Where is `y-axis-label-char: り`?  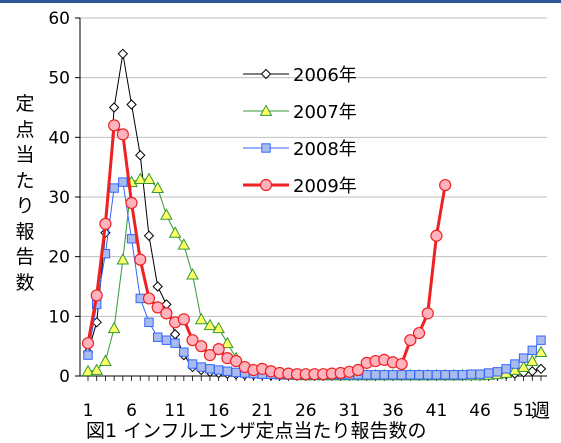
y-axis-label-char: り is located at coordinates (25, 206).